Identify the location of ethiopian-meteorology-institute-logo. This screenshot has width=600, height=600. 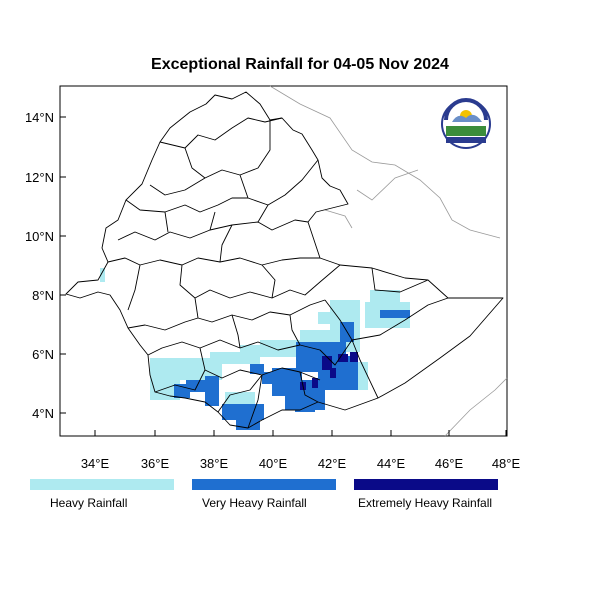
(466, 123).